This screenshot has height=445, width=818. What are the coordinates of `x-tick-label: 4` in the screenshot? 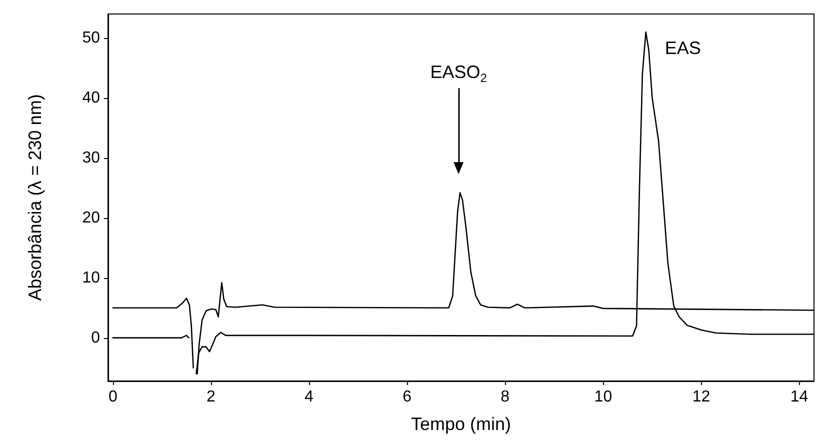 It's located at (309, 397).